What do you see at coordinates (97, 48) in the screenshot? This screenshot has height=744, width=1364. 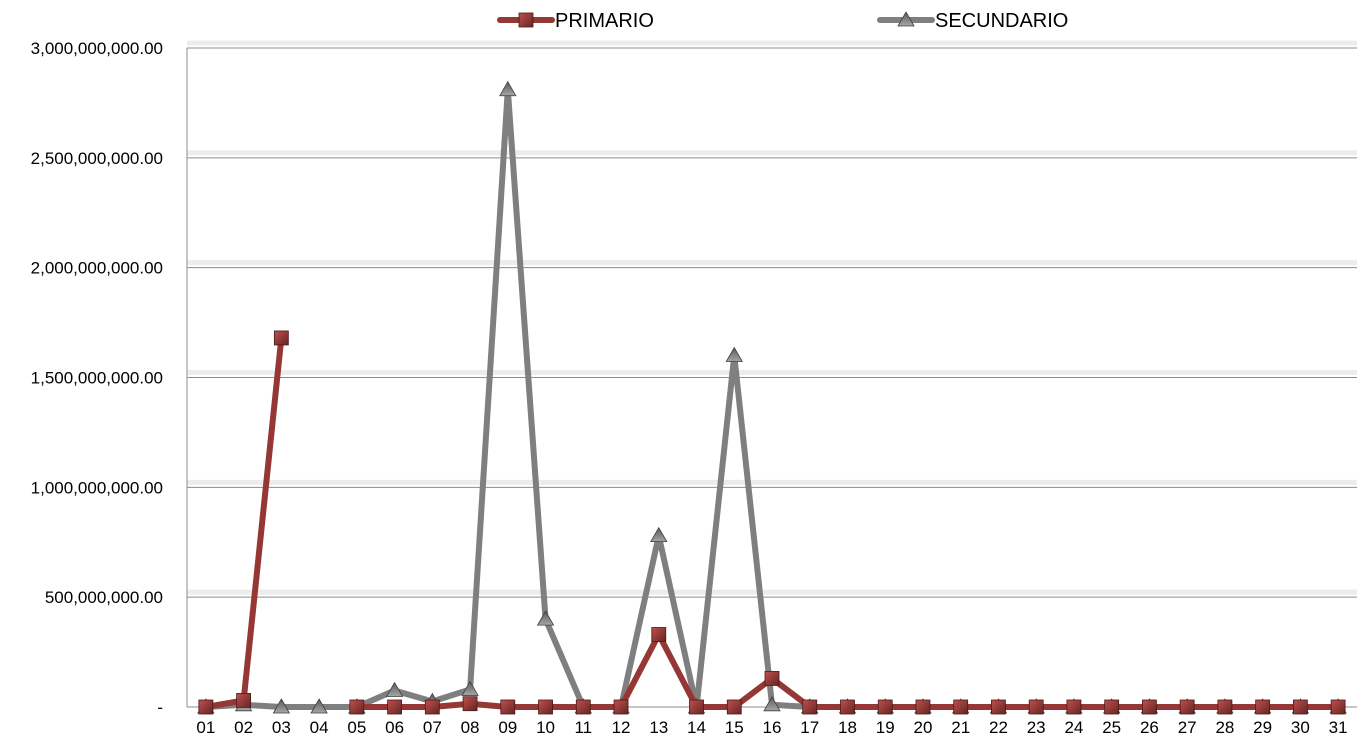 I see `y-tick-label: 3,000,000,000.00` at bounding box center [97, 48].